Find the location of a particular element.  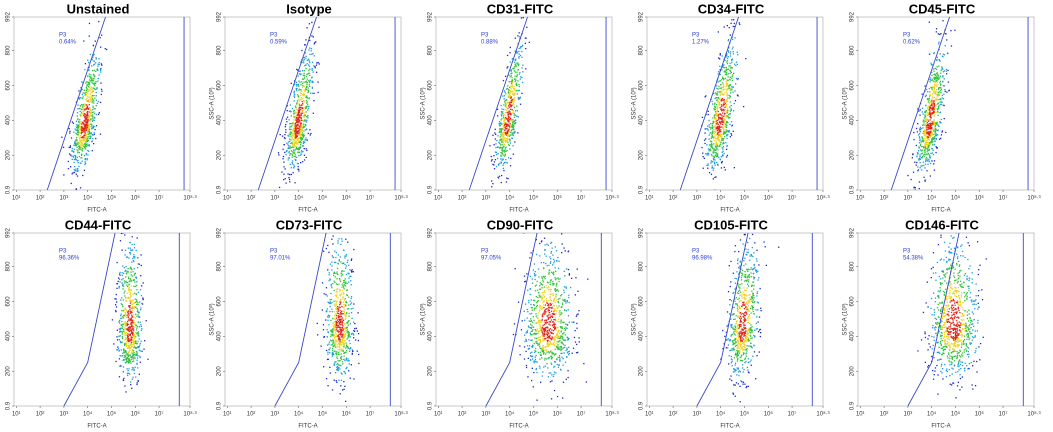

x-tick-label: 10³ is located at coordinates (64, 415).